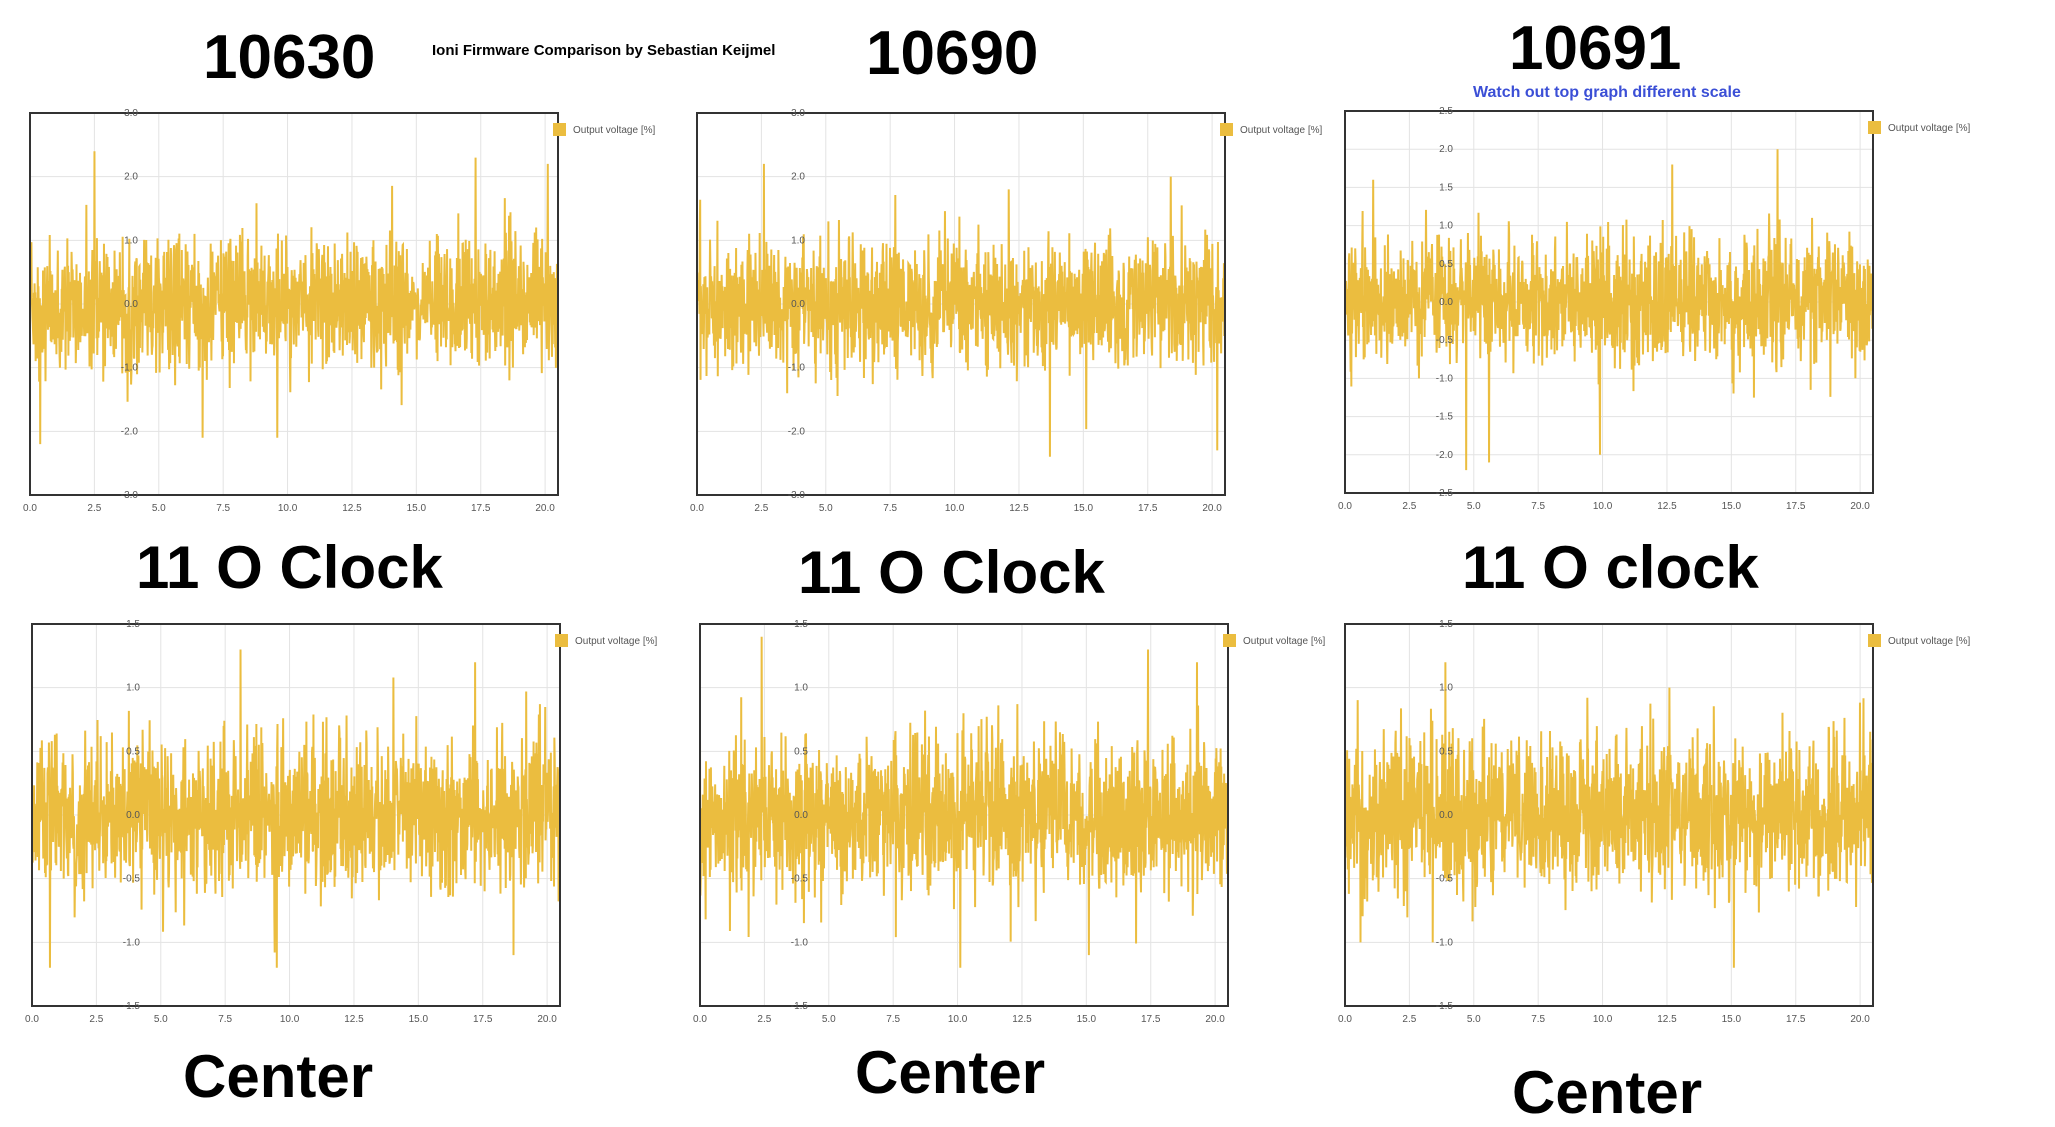 Image resolution: width=2055 pixels, height=1127 pixels. Describe the element at coordinates (1595, 48) in the screenshot. I see `firmware-title-10691: 10691` at that location.